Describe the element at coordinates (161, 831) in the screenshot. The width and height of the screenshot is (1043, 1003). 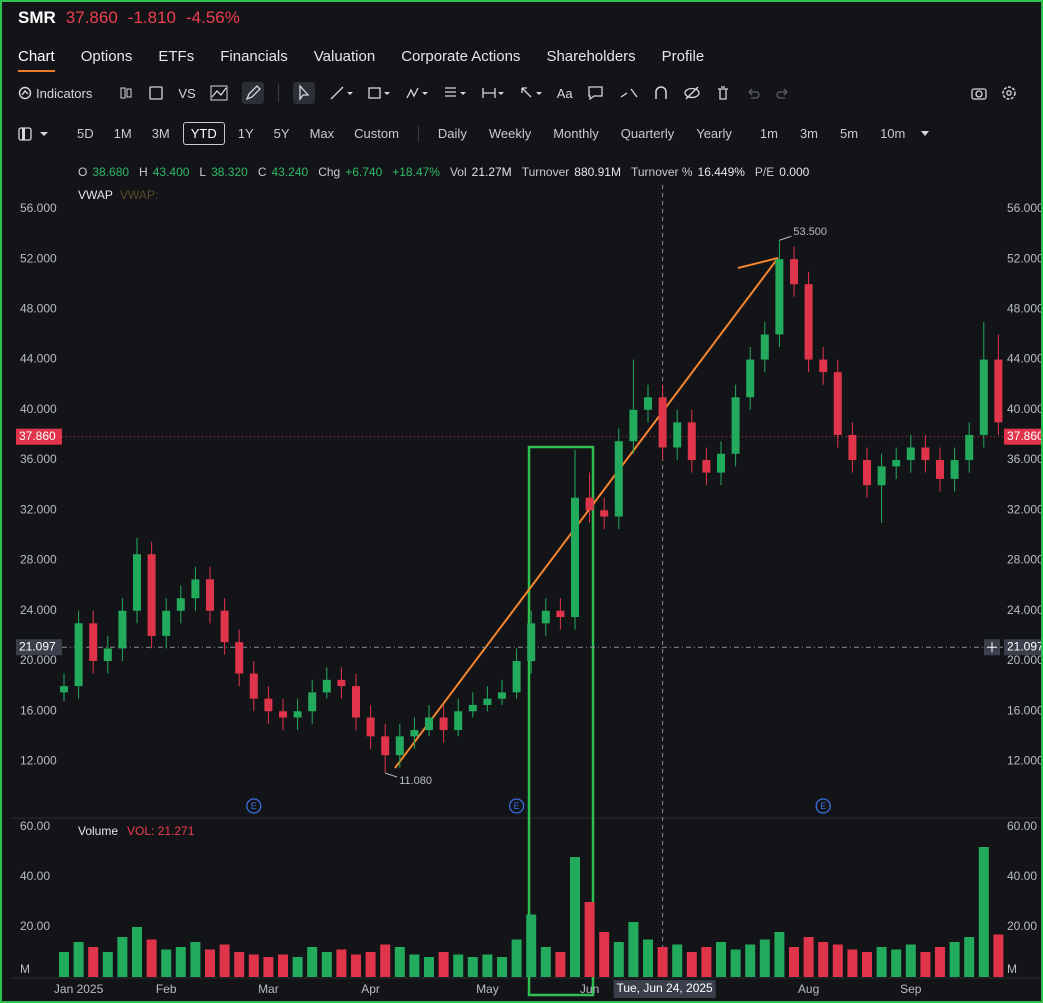
I see `volume-value-legend: VOL: 21.271` at that location.